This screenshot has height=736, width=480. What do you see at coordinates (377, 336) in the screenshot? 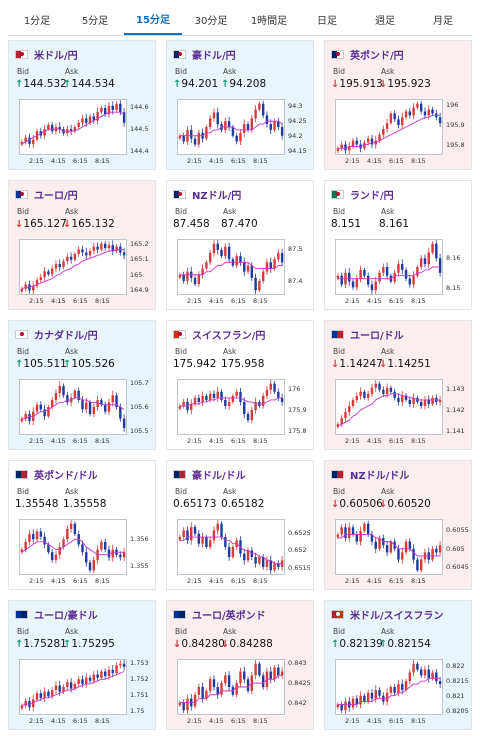
I see `currency-pair-name: ユーロ/ドル` at bounding box center [377, 336].